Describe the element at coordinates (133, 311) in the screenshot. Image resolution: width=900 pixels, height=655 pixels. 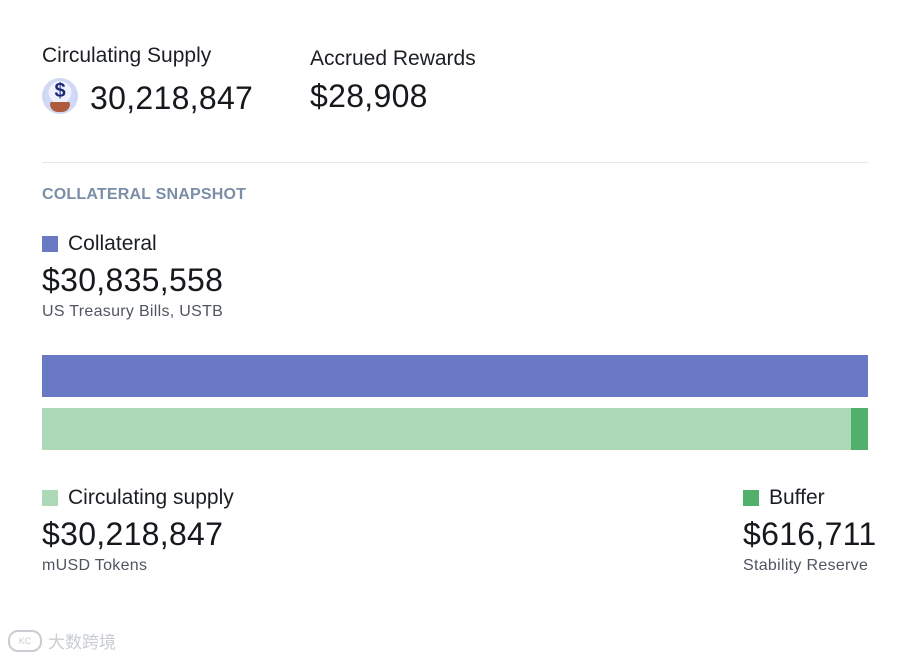
I see `collateral-description: US Treasury Bills, USTB` at that location.